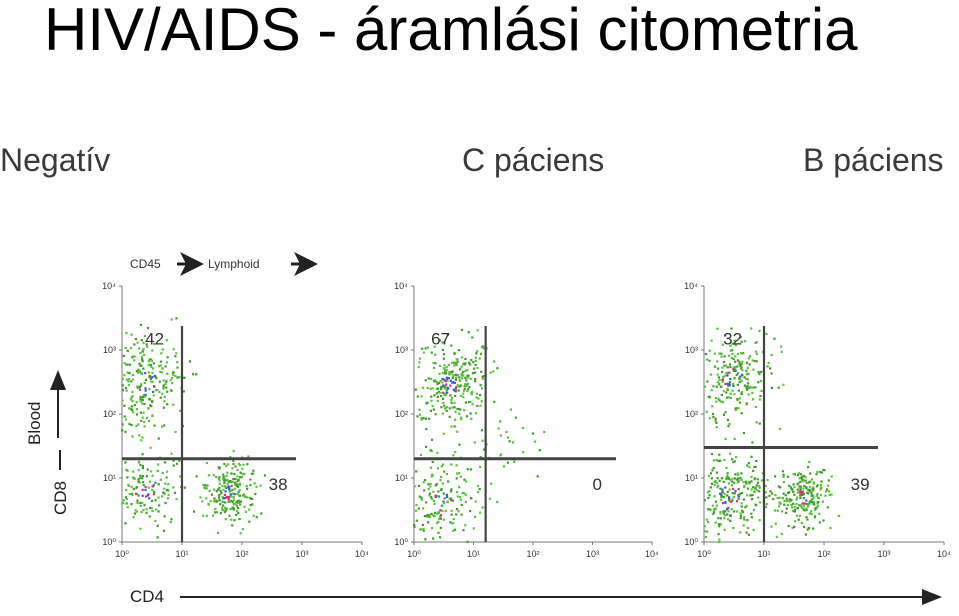 The image size is (959, 616). I want to click on y-tick-label: 10⁰, so click(691, 542).